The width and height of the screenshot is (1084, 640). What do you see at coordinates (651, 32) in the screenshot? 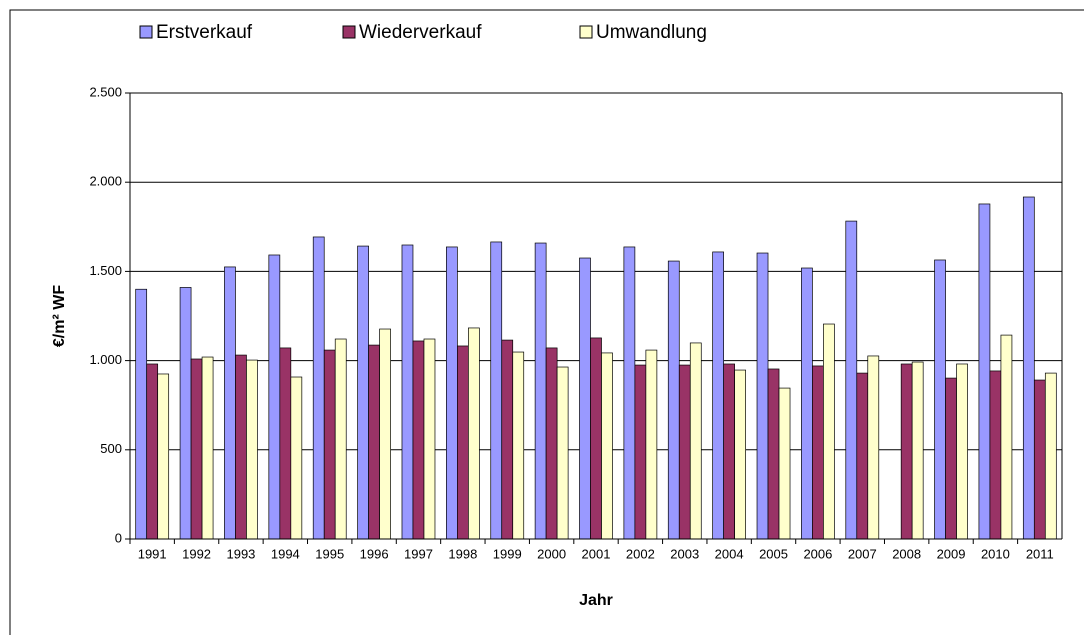
I see `legend-label: Umwandlung` at bounding box center [651, 32].